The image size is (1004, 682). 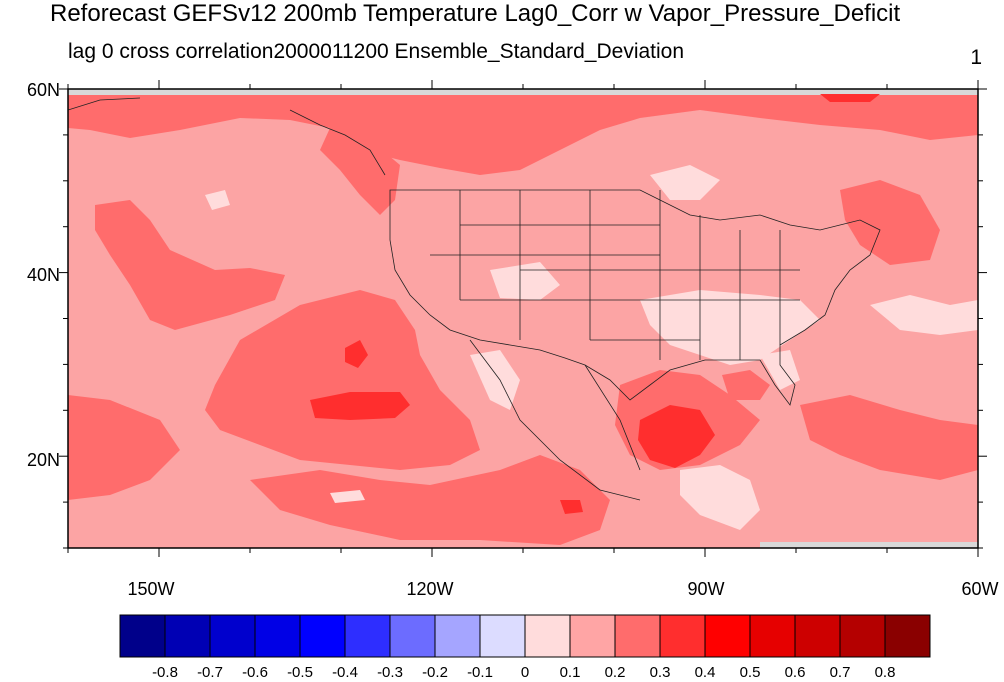 I want to click on colorbar-label: 0.2, so click(x=615, y=672).